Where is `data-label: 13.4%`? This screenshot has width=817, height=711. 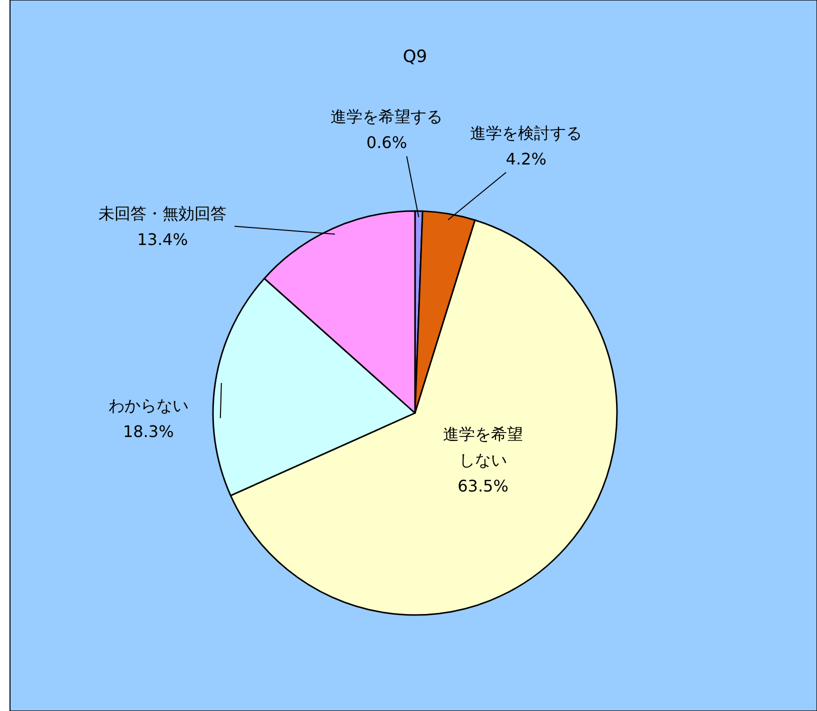
data-label: 13.4% is located at coordinates (162, 240).